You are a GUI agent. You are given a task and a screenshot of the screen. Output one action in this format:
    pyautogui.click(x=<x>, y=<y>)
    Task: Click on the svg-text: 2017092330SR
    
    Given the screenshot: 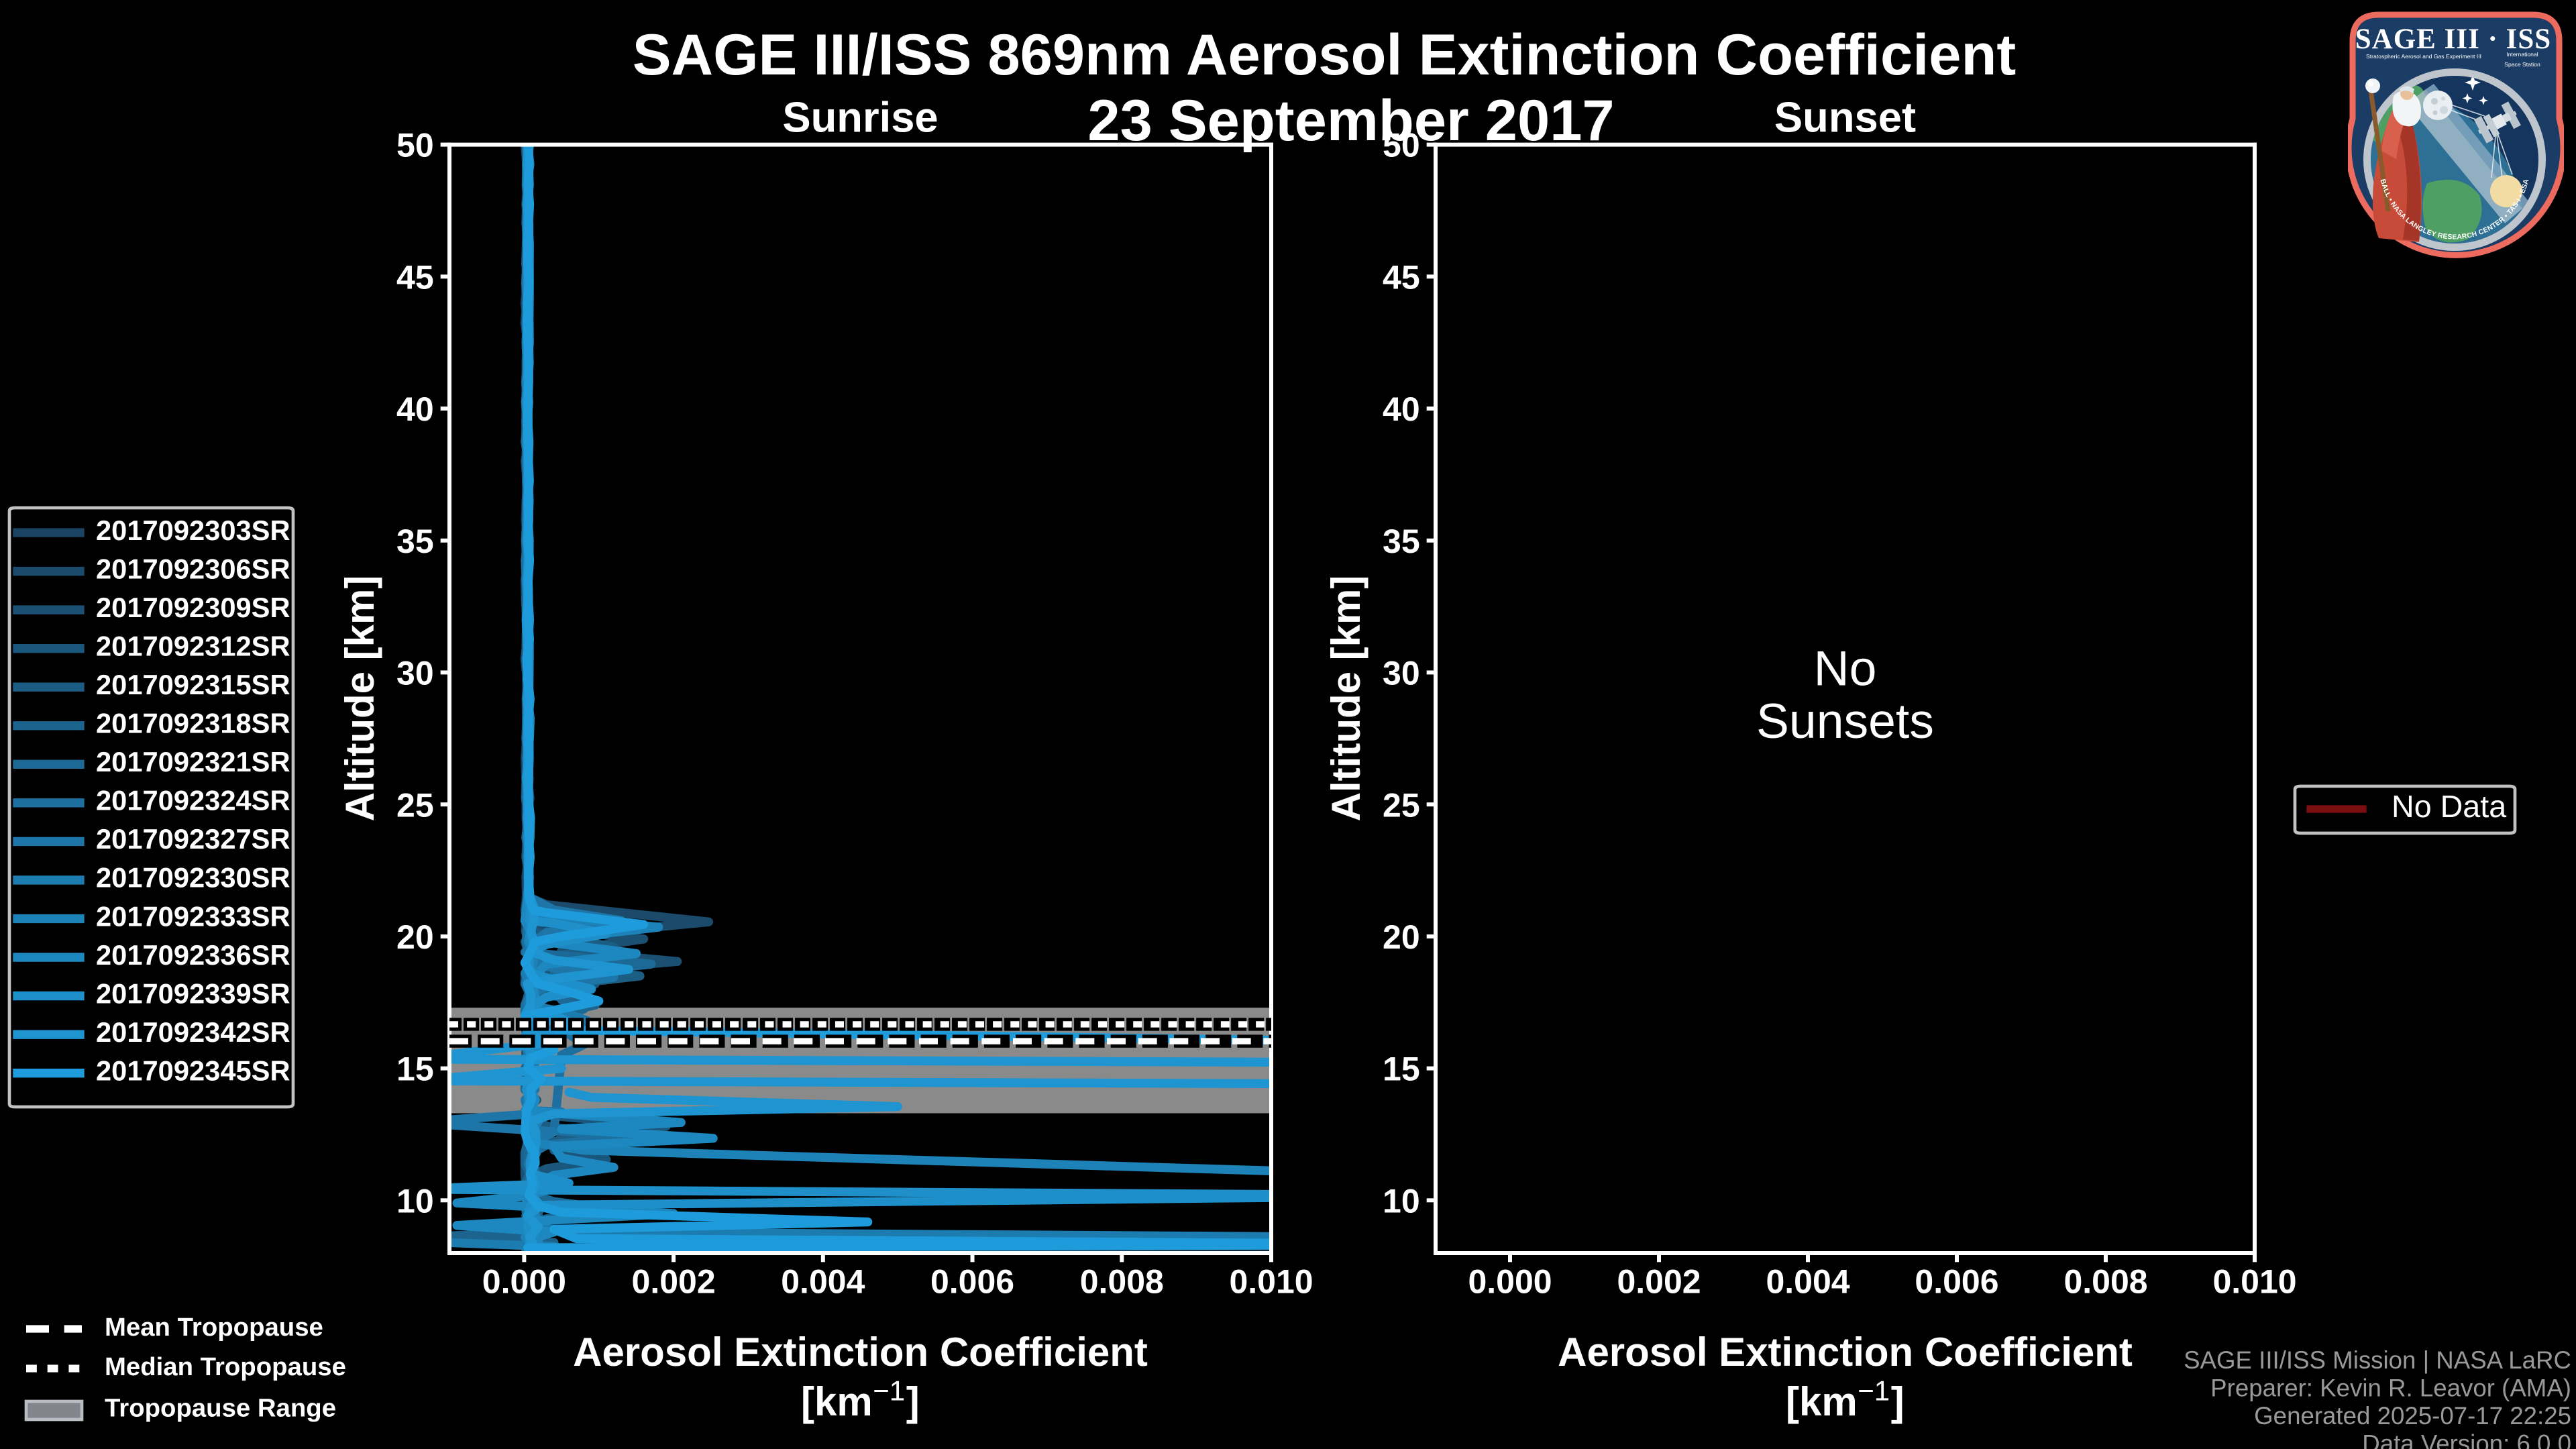 What is the action you would take?
    pyautogui.click(x=193, y=878)
    